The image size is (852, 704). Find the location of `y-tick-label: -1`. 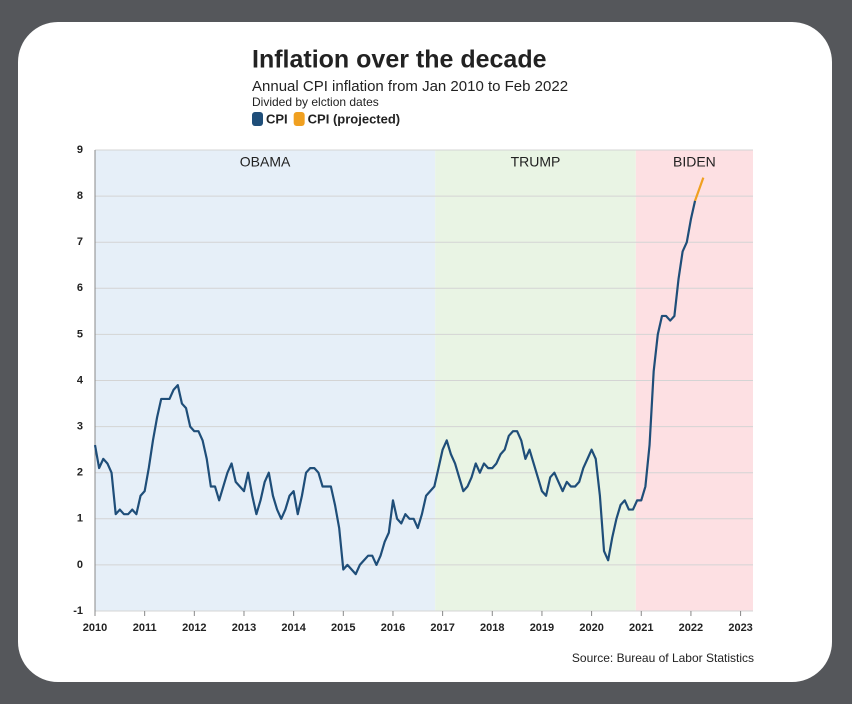

y-tick-label: -1 is located at coordinates (78, 611).